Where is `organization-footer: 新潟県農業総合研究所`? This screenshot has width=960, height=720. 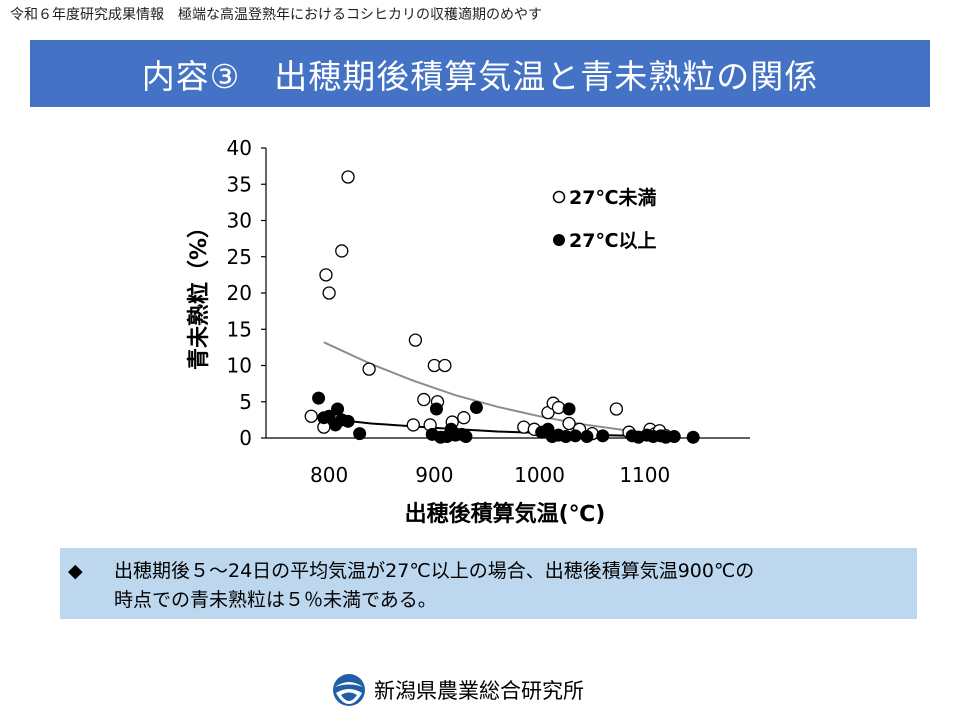 organization-footer: 新潟県農業総合研究所 is located at coordinates (458, 690).